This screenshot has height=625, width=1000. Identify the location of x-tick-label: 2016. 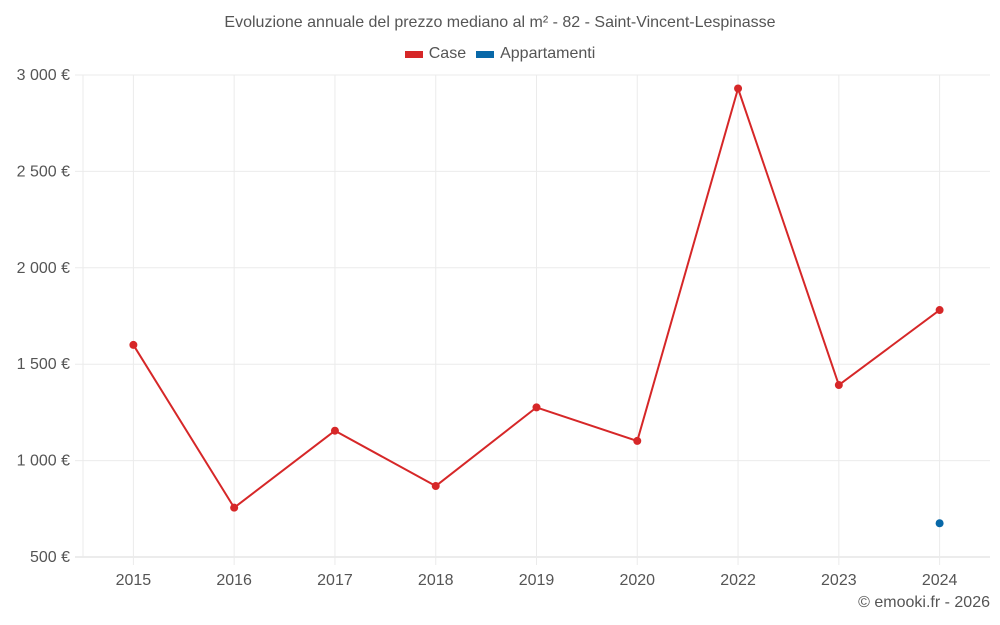
(234, 580).